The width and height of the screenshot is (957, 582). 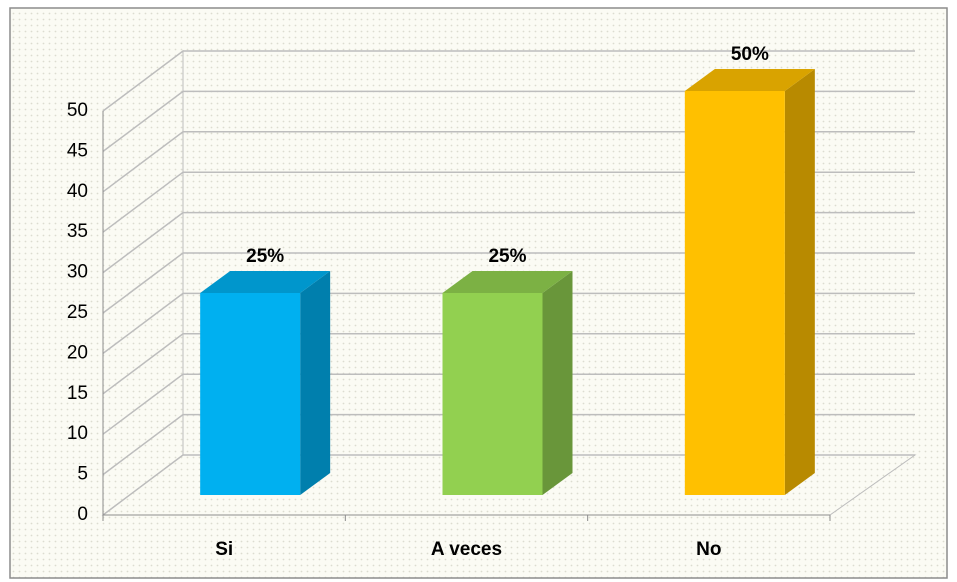 What do you see at coordinates (224, 549) in the screenshot?
I see `x-tick-label: Si` at bounding box center [224, 549].